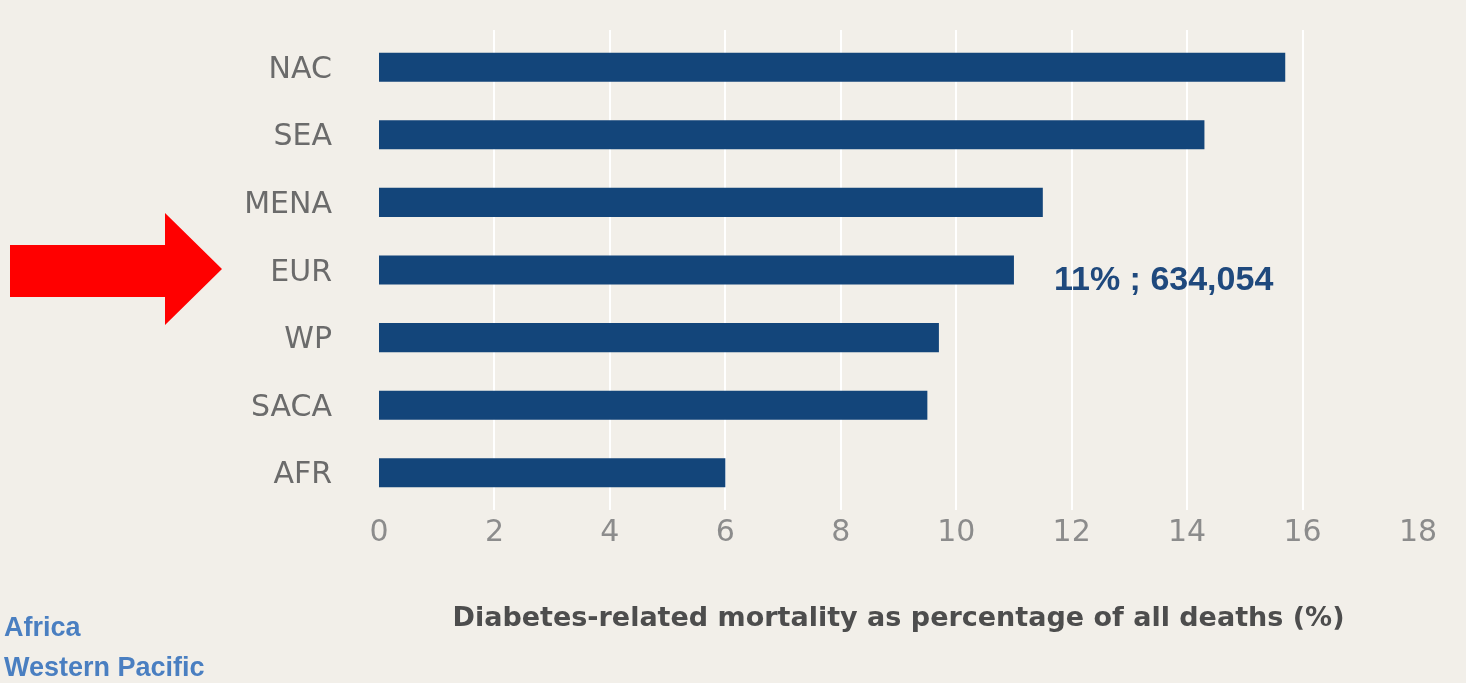  Describe the element at coordinates (494, 530) in the screenshot. I see `x-tick-label: 2` at that location.